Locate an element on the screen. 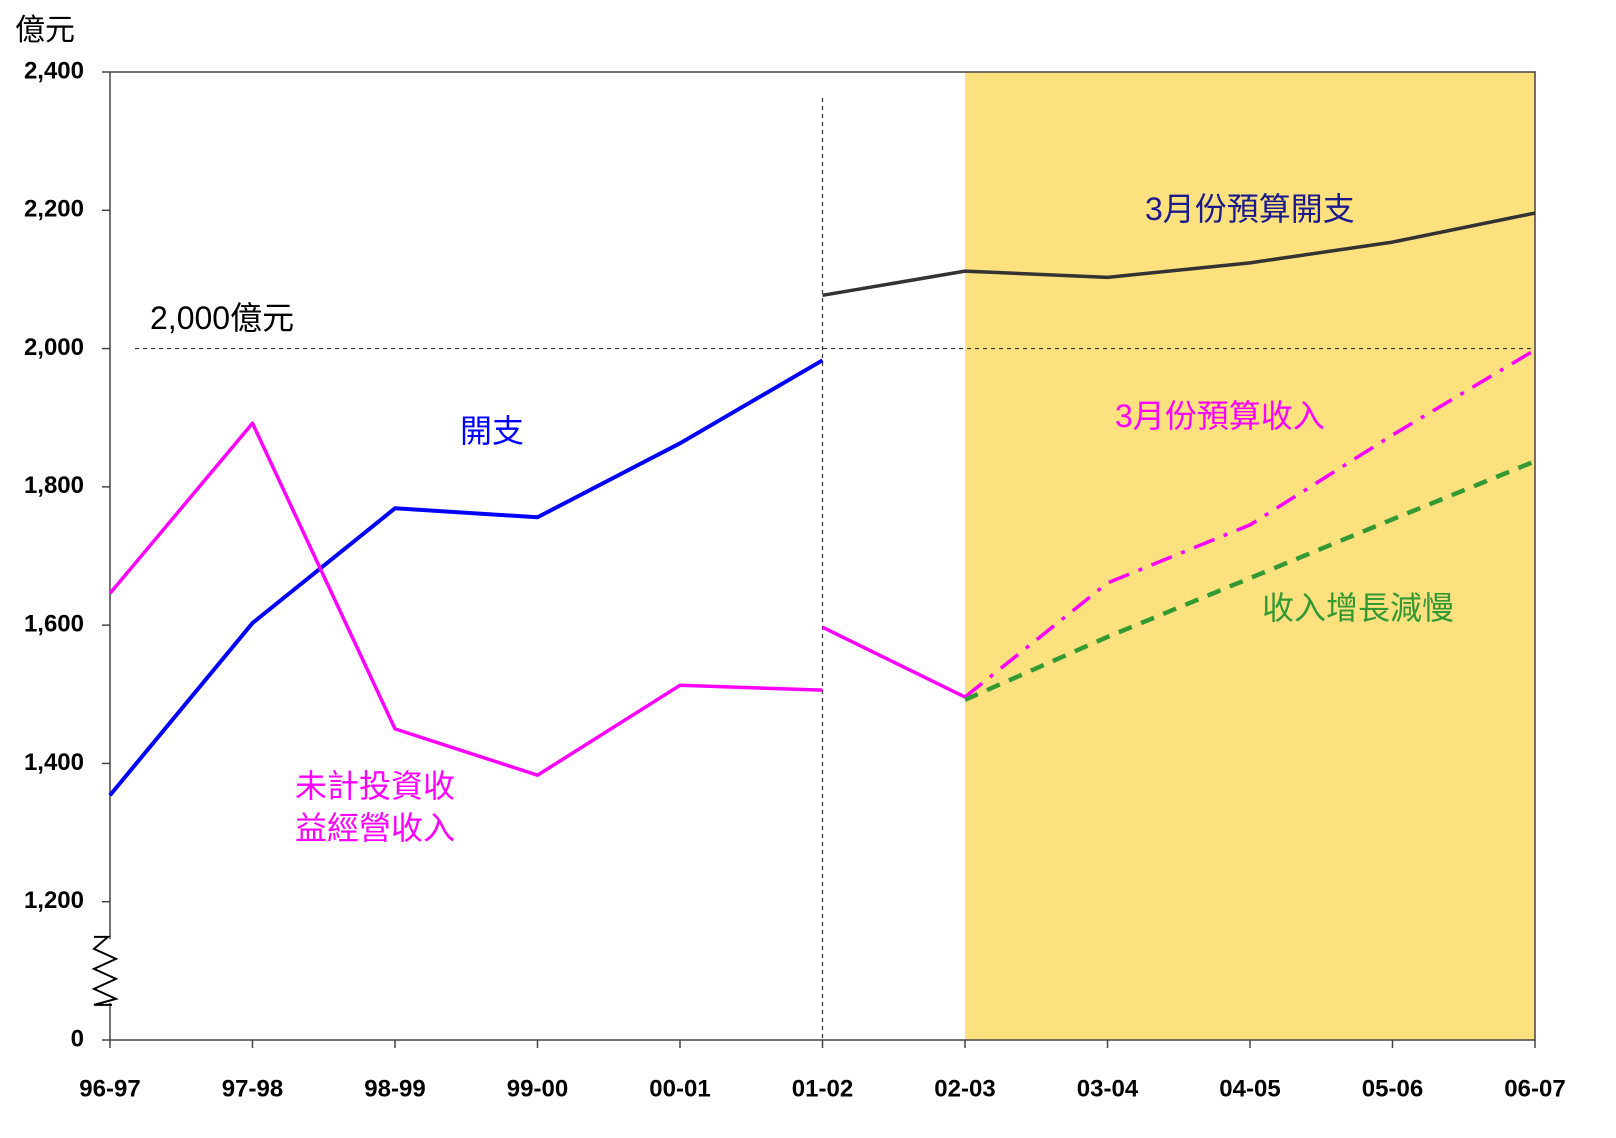  x-tick-label: 02-03 is located at coordinates (964, 1088).